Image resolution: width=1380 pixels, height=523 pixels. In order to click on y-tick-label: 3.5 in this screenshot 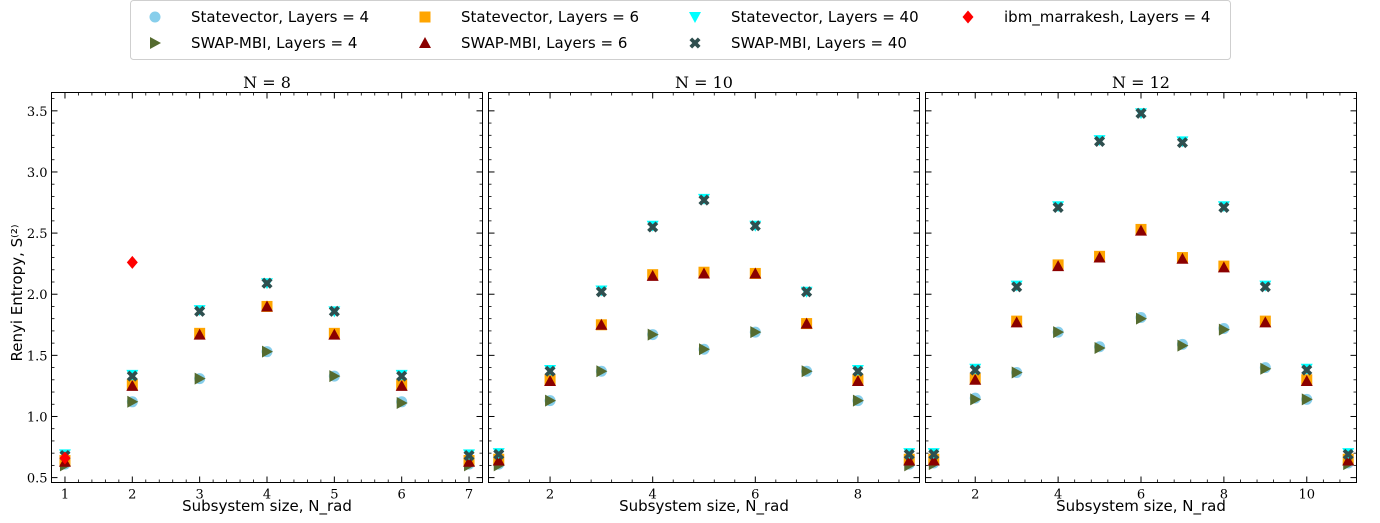, I will do `click(37, 112)`.